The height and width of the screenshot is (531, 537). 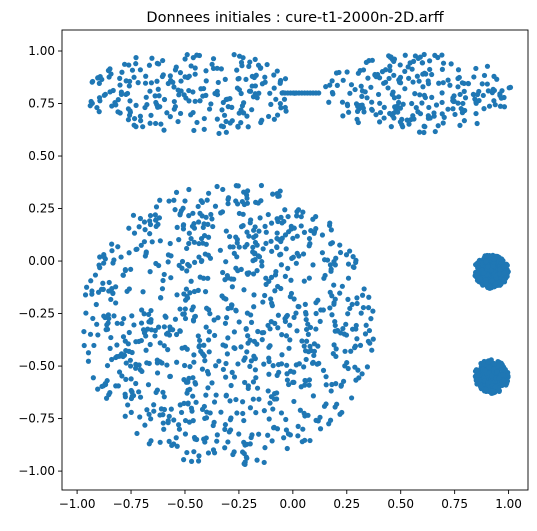 I want to click on y-tick-label-2: 0.50, so click(x=41, y=156).